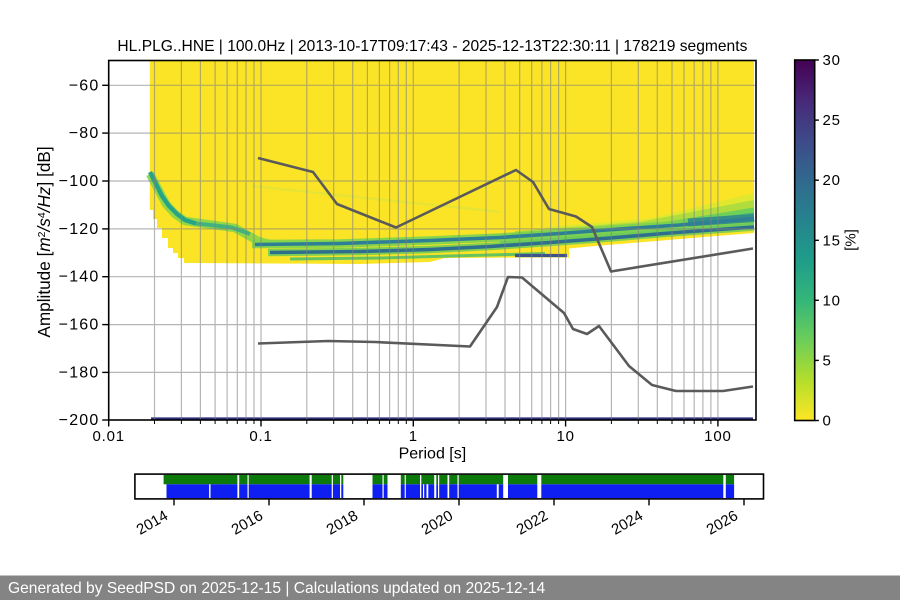 The width and height of the screenshot is (900, 600). I want to click on svg-text: 100, so click(717, 436).